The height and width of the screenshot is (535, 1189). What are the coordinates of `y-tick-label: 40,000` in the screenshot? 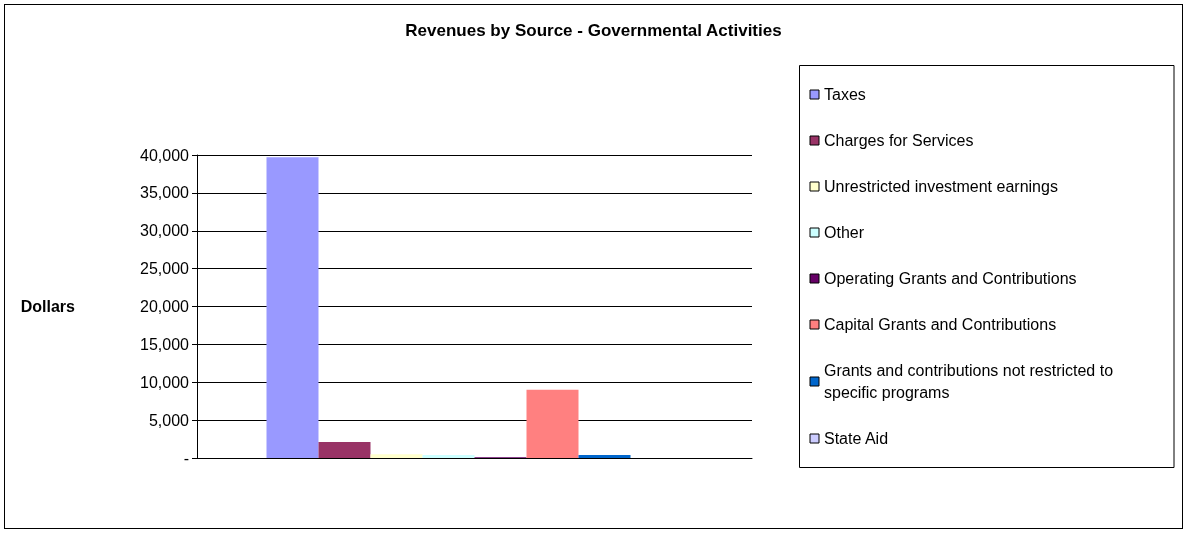 It's located at (165, 155).